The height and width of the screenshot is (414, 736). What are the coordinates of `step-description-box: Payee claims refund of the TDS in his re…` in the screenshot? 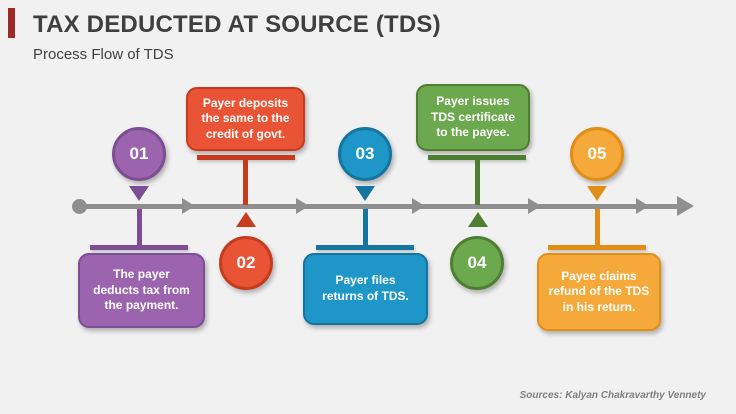 It's located at (599, 292).